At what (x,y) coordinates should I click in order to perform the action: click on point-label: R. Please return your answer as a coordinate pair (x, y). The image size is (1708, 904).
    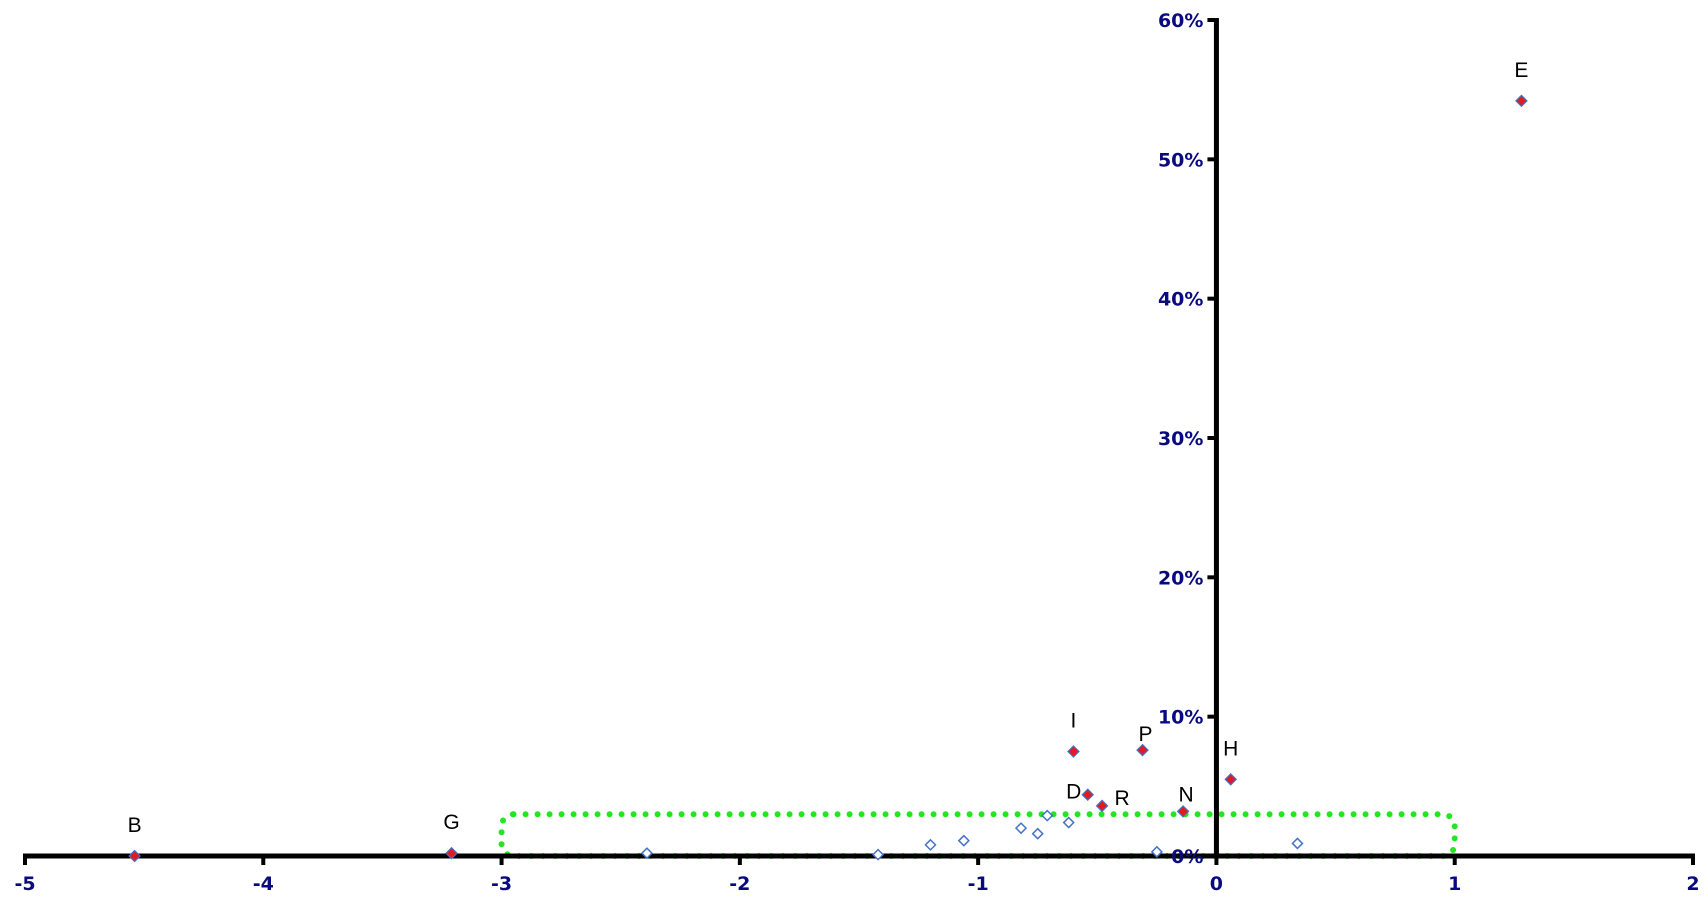
    Looking at the image, I should click on (1121, 798).